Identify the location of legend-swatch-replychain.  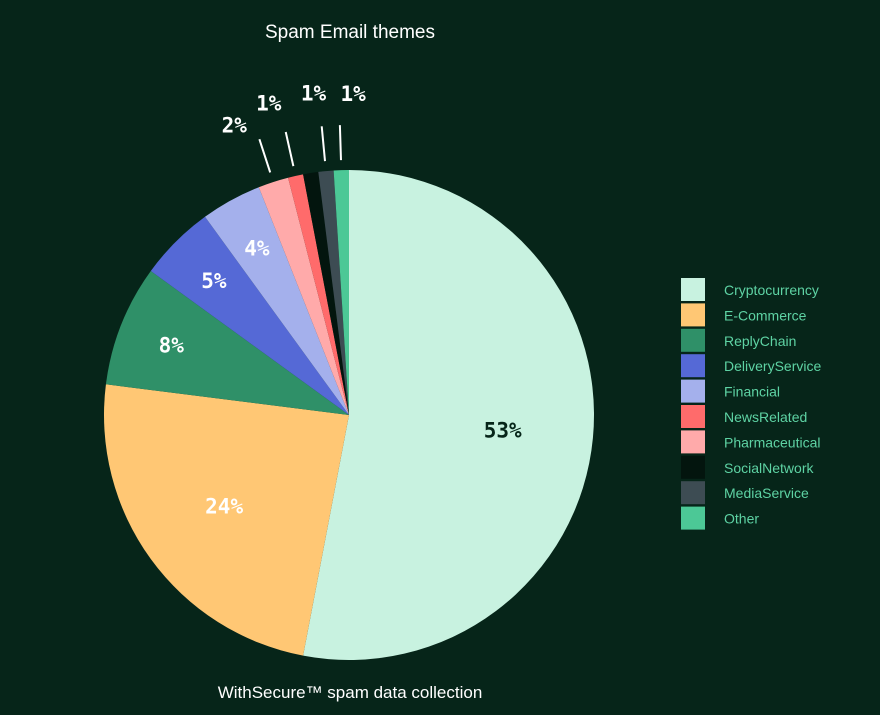
(693, 340).